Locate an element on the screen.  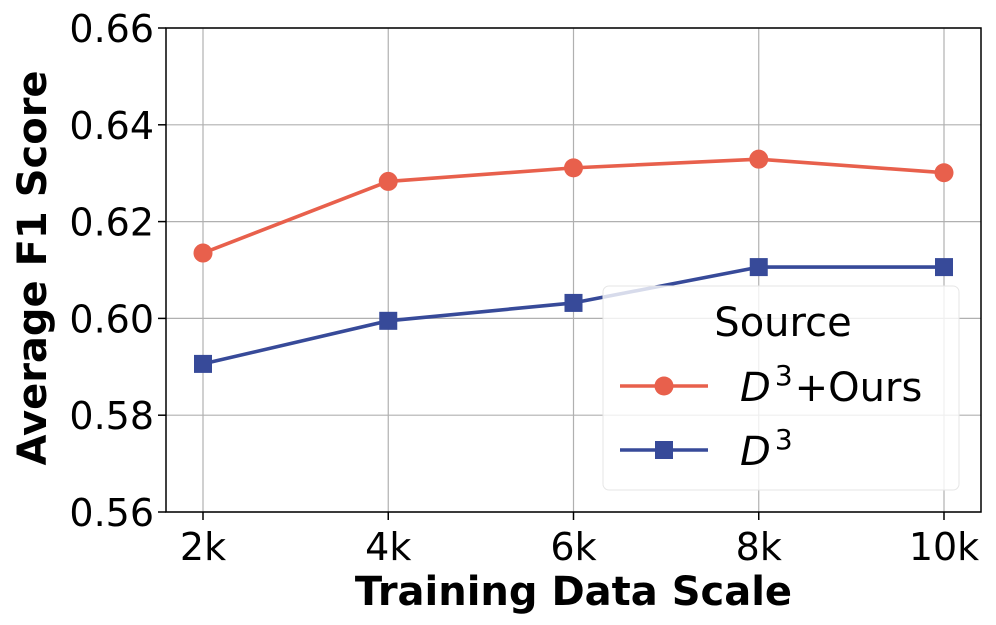
y-tick-label: 0.62 is located at coordinates (111, 223).